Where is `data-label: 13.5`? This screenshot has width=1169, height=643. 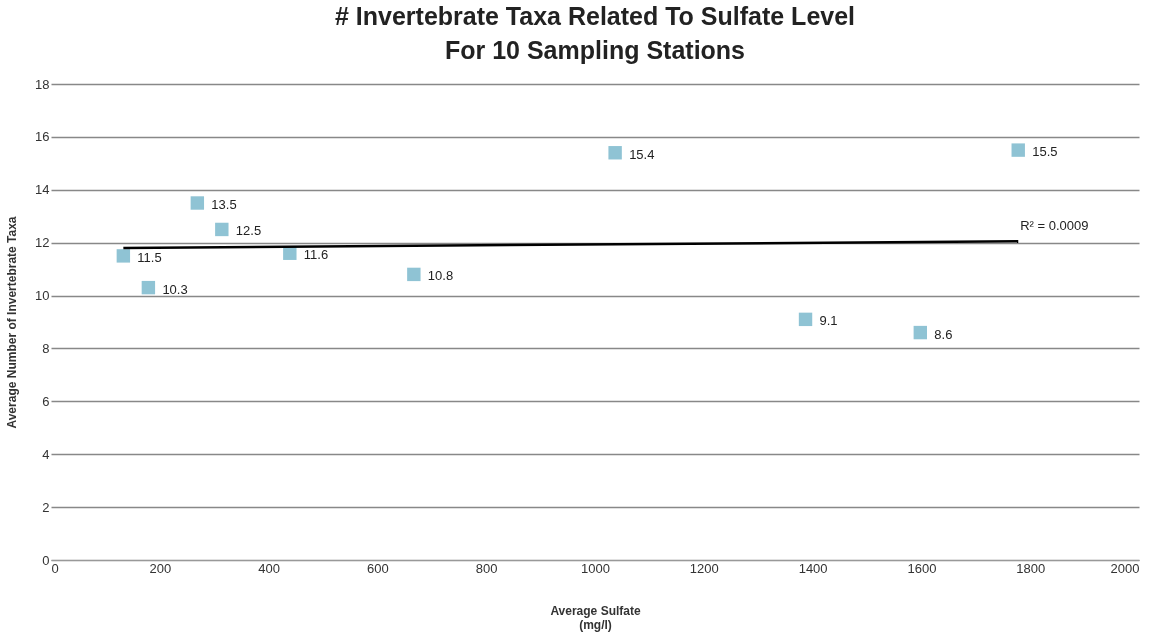
data-label: 13.5 is located at coordinates (224, 204).